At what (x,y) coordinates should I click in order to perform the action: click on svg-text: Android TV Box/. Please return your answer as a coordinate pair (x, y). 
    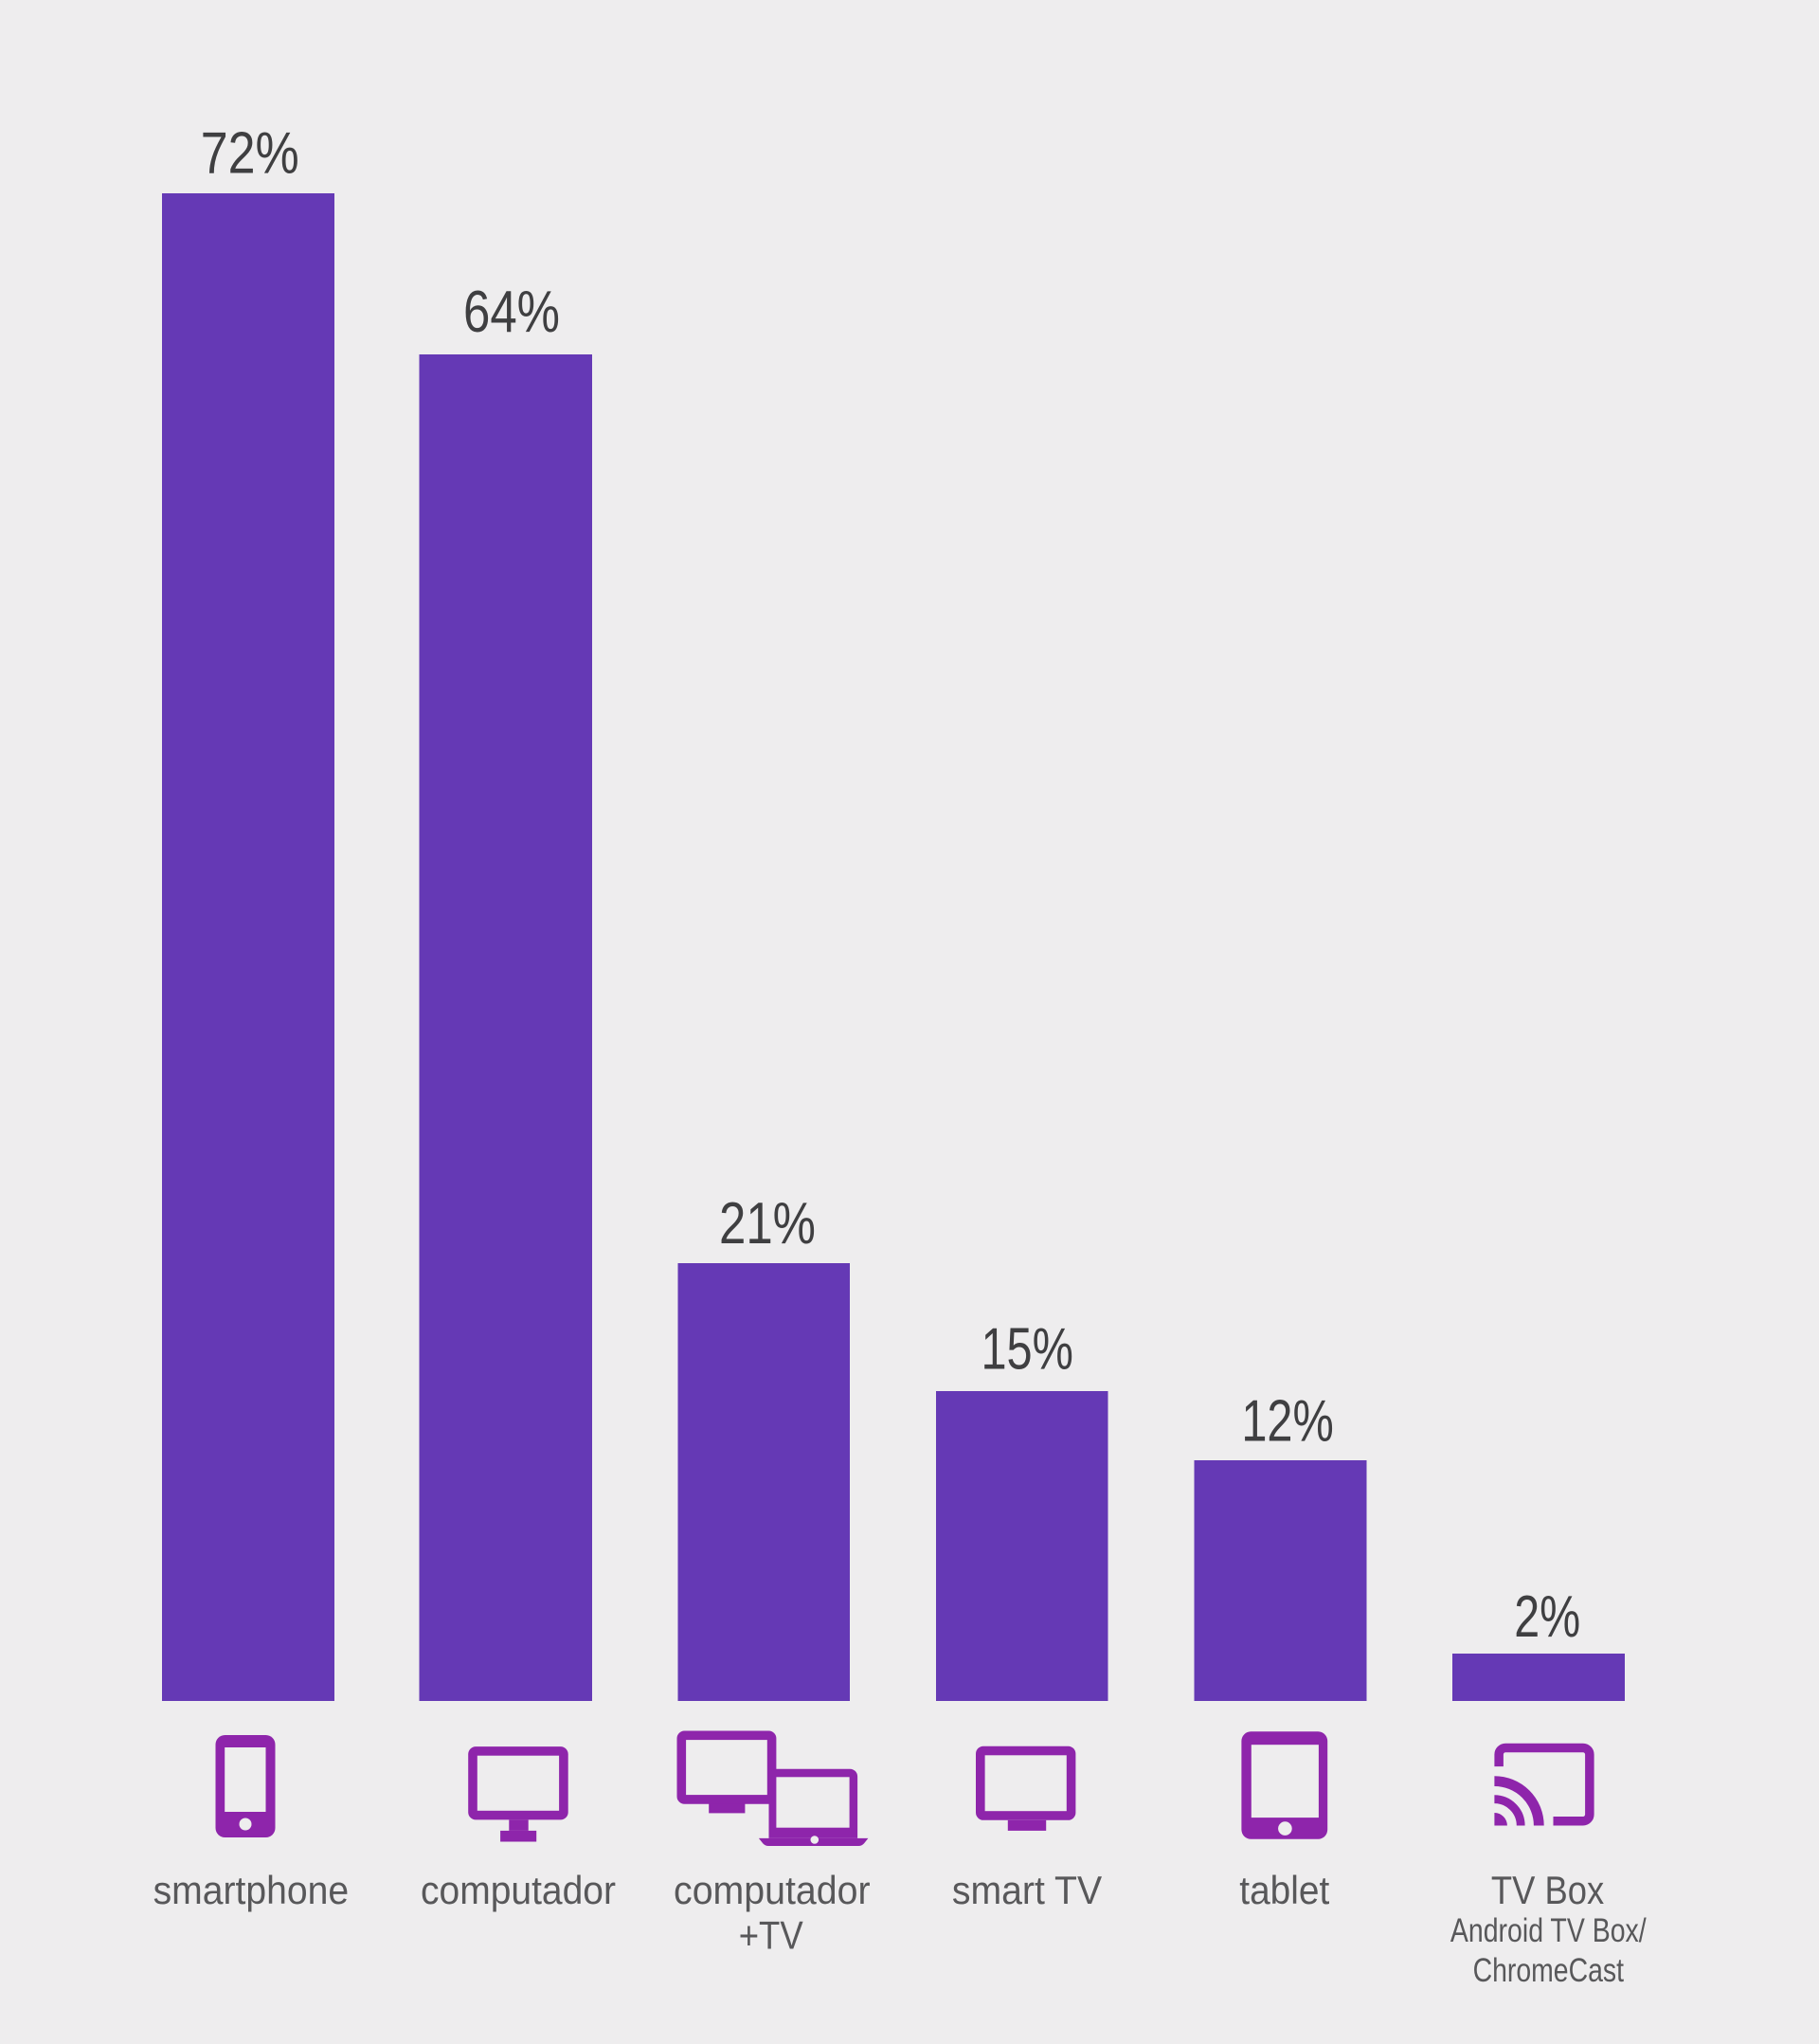
    Looking at the image, I should click on (1548, 1930).